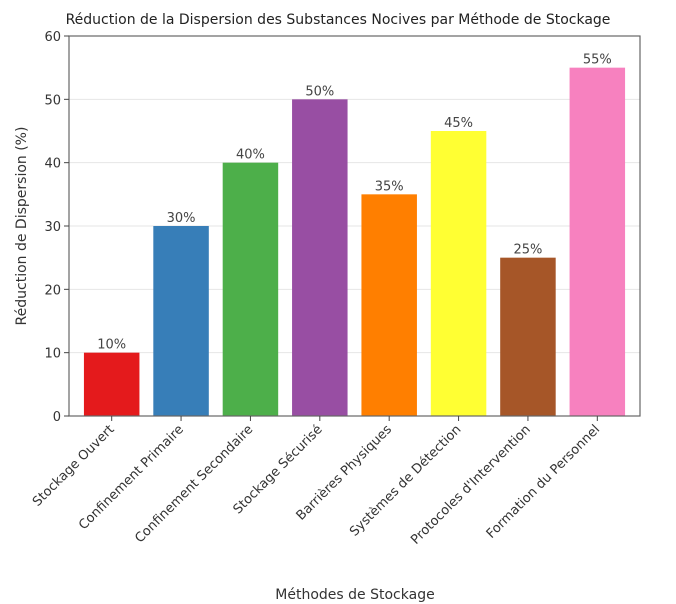 Image resolution: width=676 pixels, height=604 pixels. What do you see at coordinates (52, 164) in the screenshot?
I see `y-tick-label: 40` at bounding box center [52, 164].